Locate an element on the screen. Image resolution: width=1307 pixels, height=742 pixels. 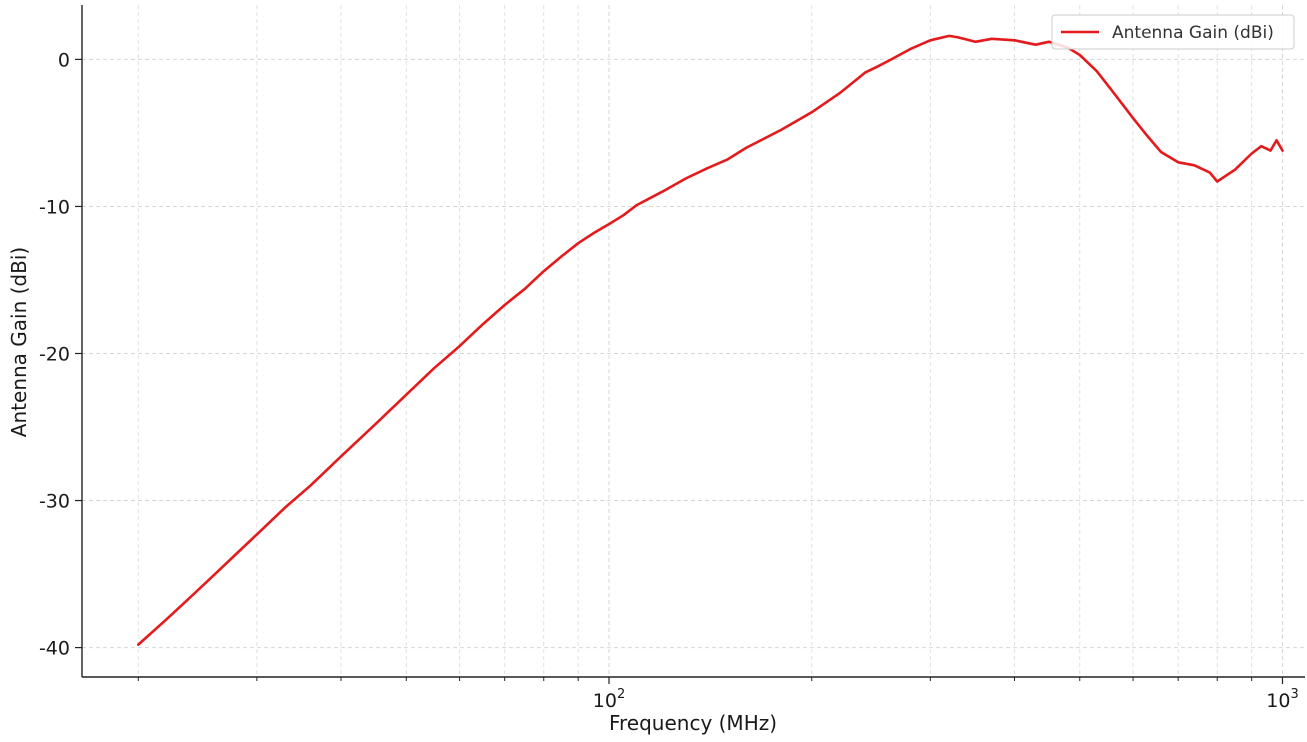
x-axis-label: Frequency (MHz) is located at coordinates (693, 723).